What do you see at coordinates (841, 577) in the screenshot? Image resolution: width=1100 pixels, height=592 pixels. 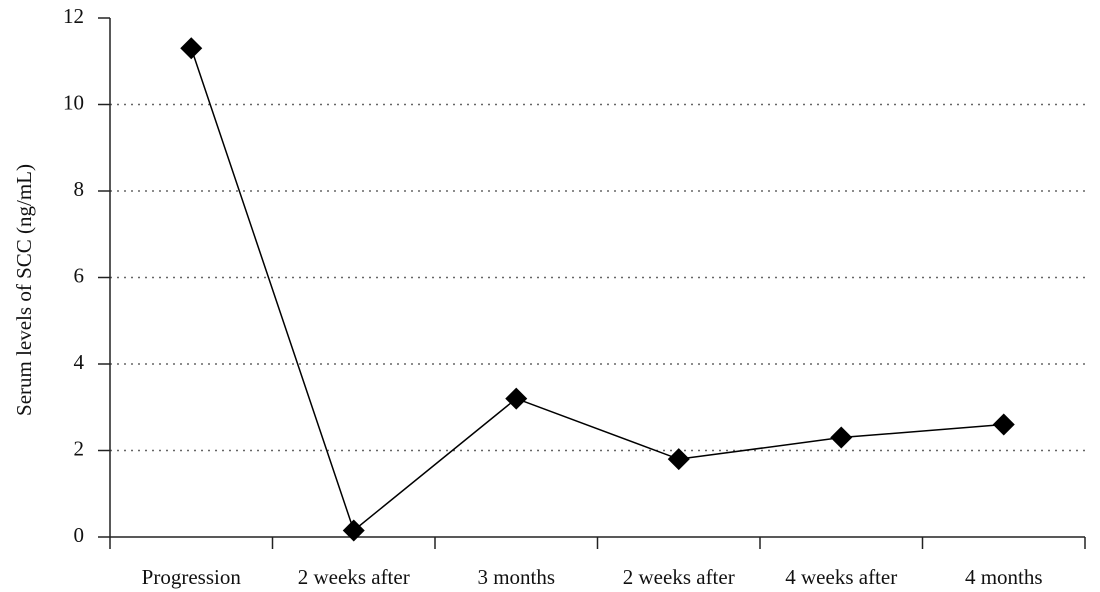 I see `x-tick-label: 4 weeks after` at bounding box center [841, 577].